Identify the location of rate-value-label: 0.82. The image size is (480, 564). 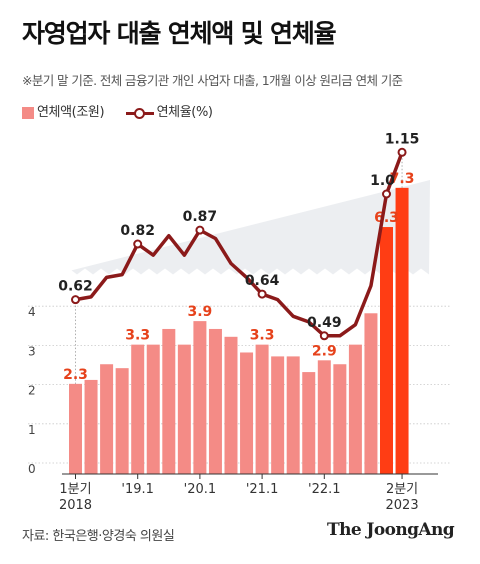
(137, 231).